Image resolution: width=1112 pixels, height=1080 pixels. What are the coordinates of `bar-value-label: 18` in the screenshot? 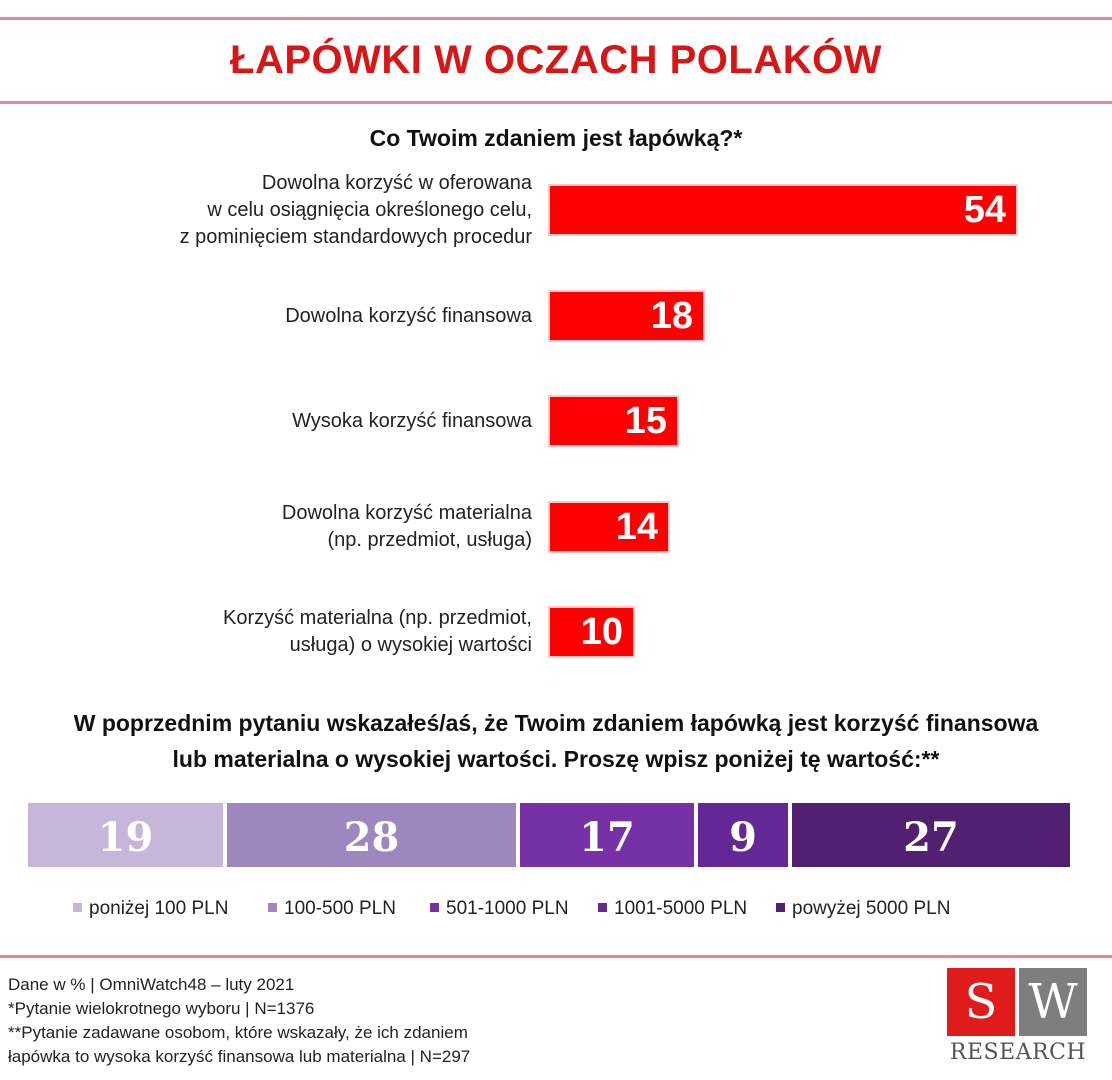 It's located at (671, 316).